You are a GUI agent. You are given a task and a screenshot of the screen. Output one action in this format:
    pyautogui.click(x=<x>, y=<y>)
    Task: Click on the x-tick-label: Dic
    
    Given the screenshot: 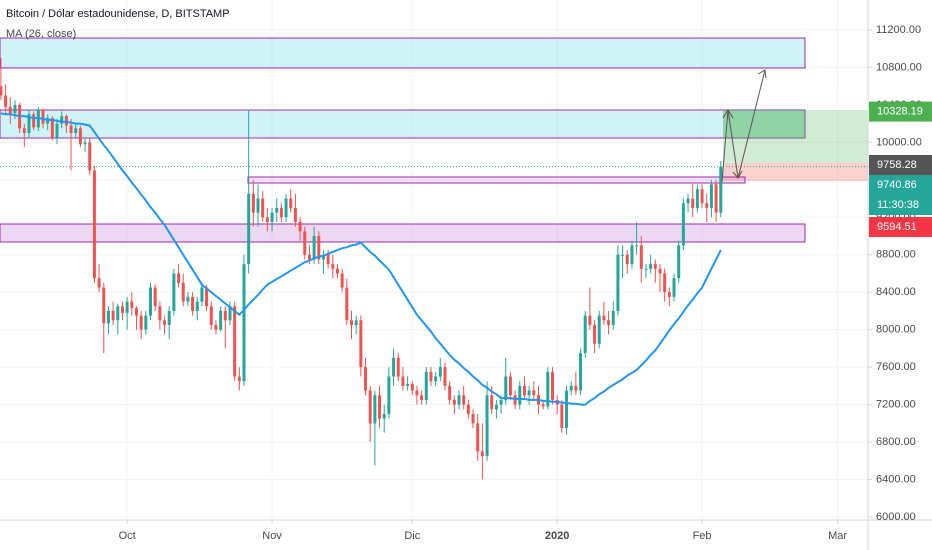 What is the action you would take?
    pyautogui.click(x=412, y=536)
    